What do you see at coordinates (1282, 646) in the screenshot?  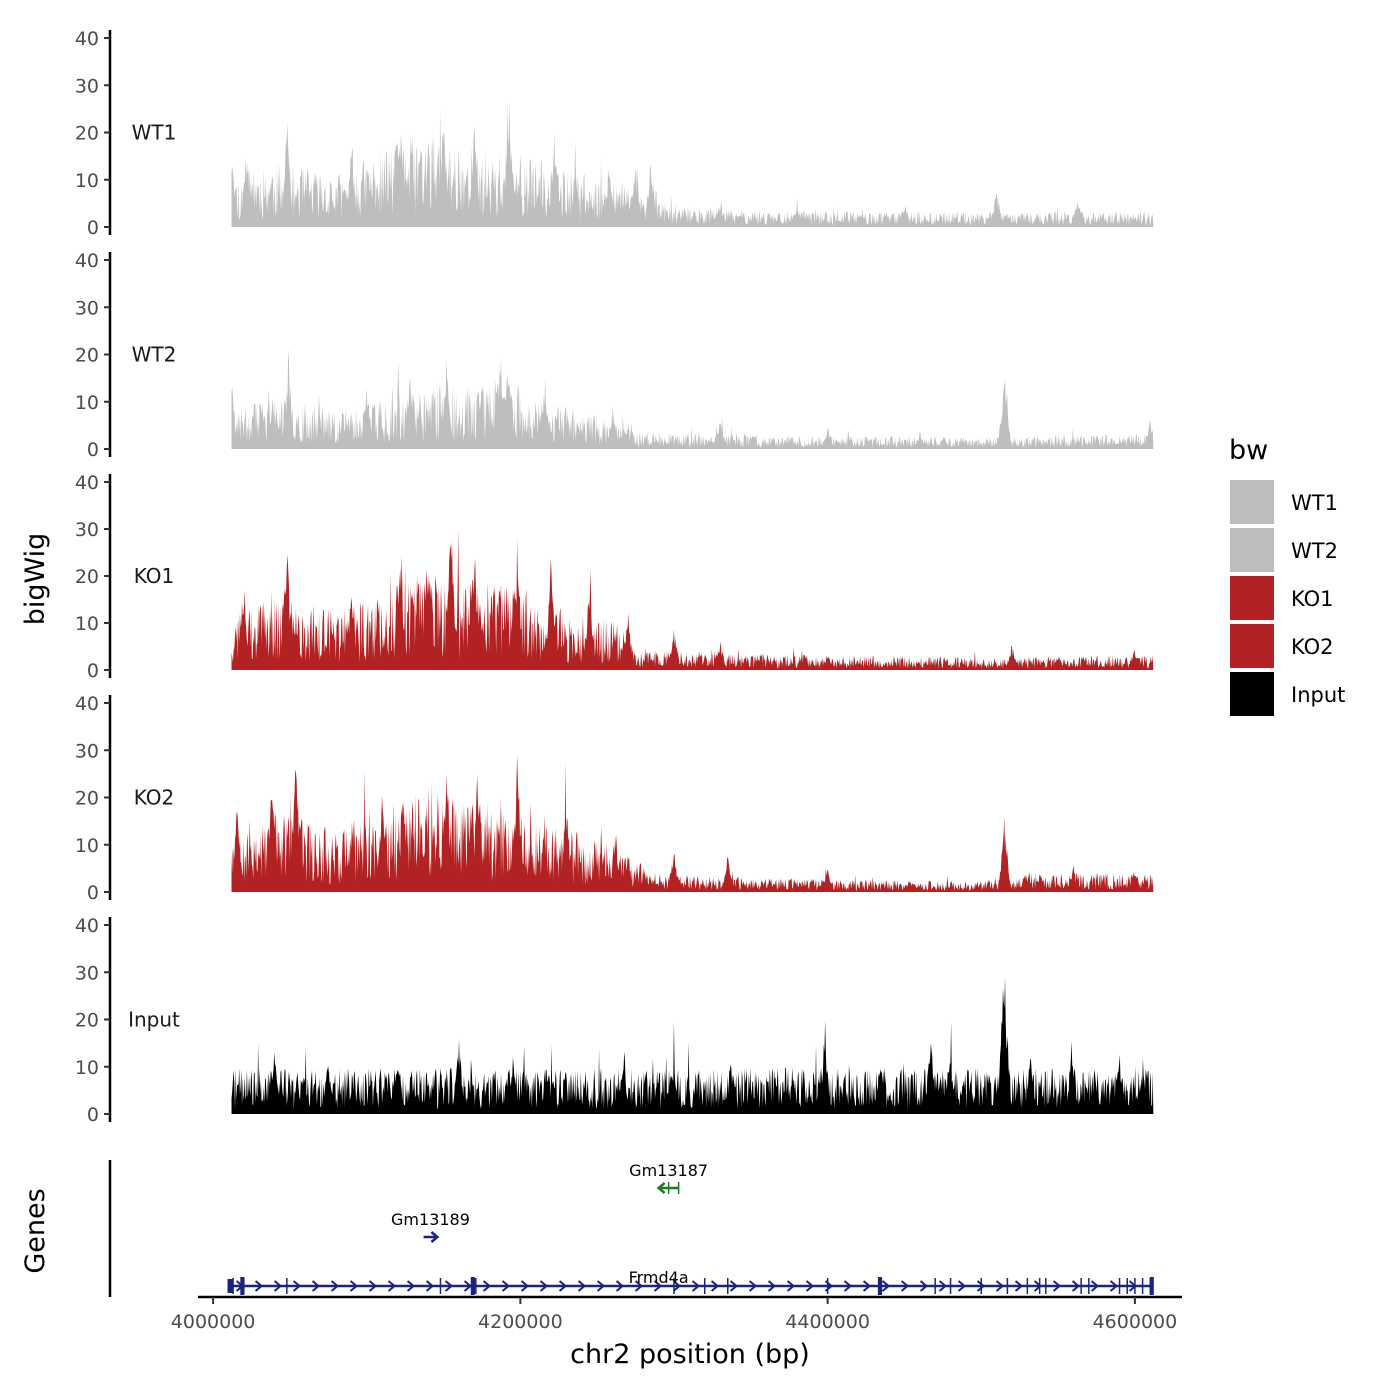 I see `legend-item-ko2: KO2` at bounding box center [1282, 646].